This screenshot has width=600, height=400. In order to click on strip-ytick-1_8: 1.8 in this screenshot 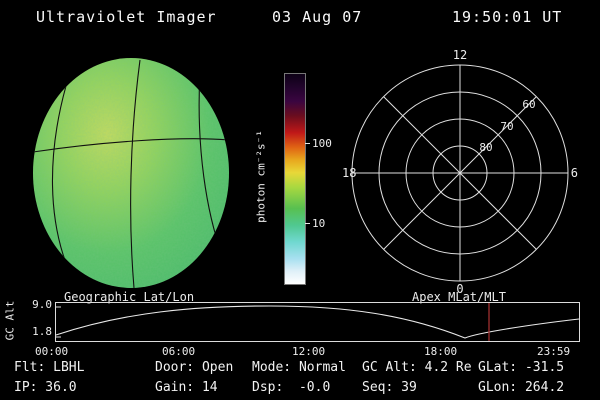, I will do `click(42, 331)`.